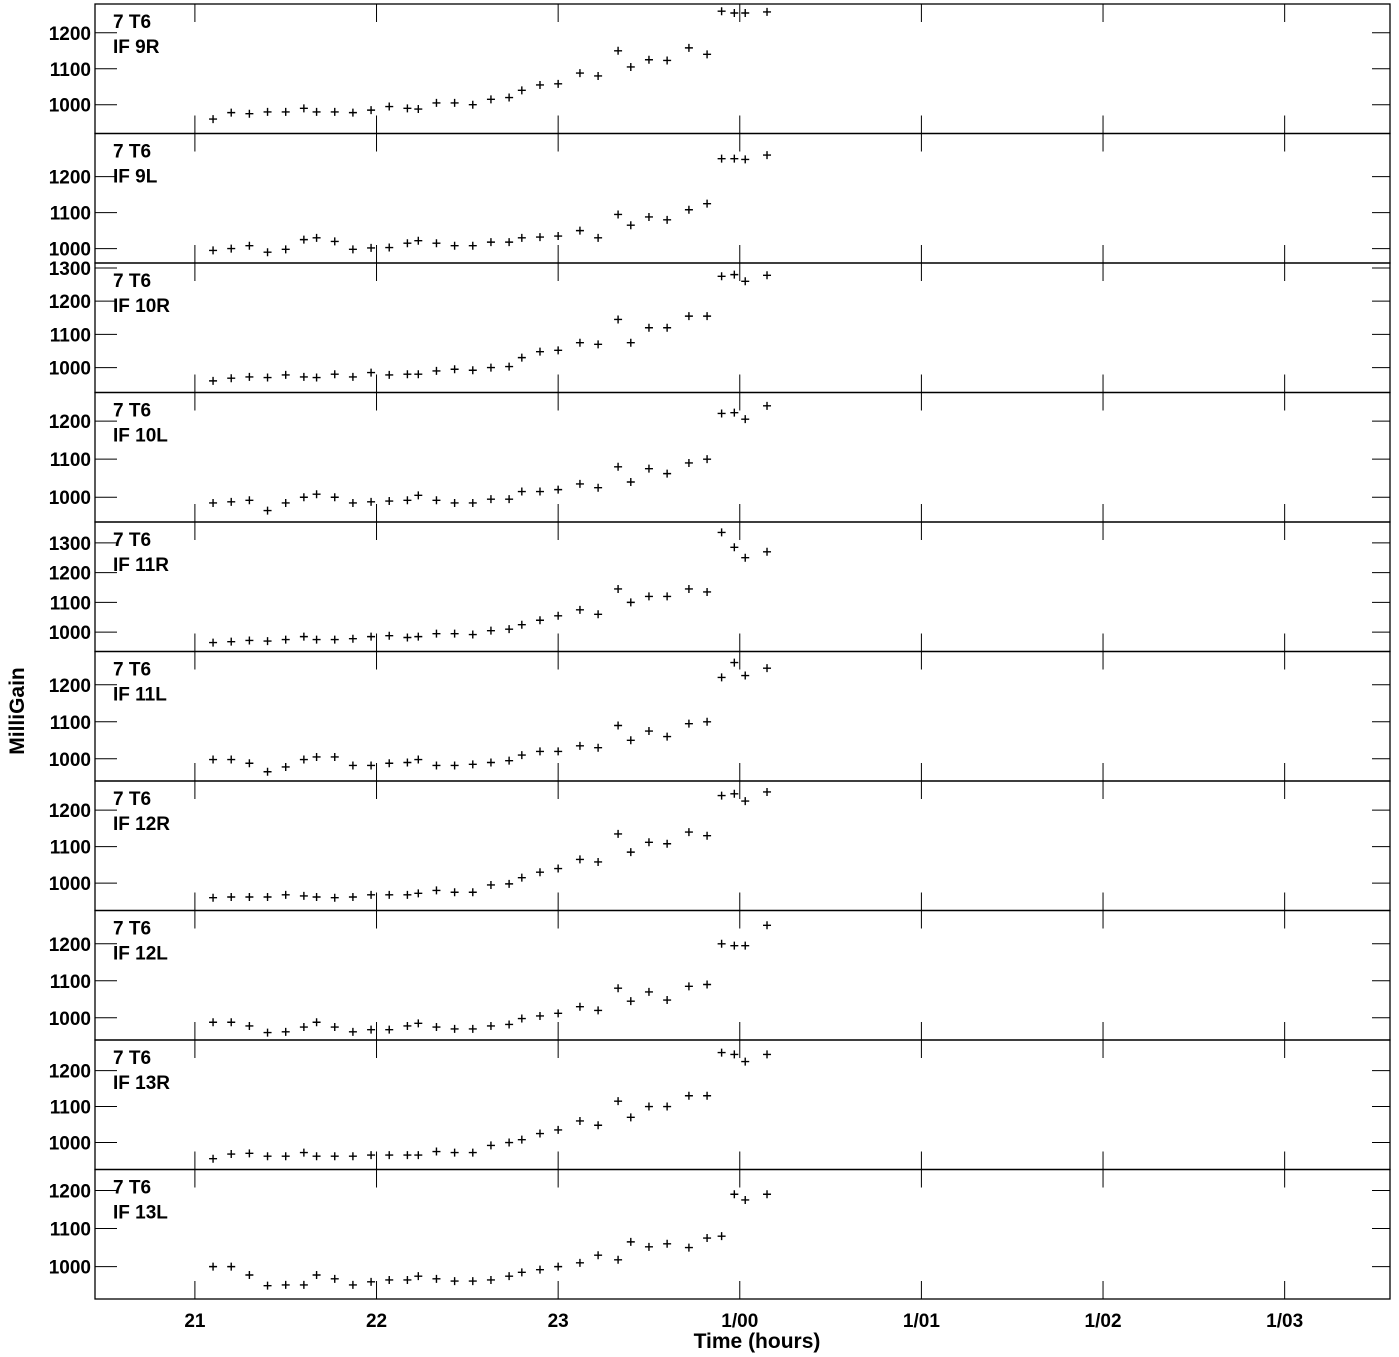 This screenshot has width=1399, height=1357. What do you see at coordinates (141, 824) in the screenshot?
I see `panel-subtitle: IF 12R` at bounding box center [141, 824].